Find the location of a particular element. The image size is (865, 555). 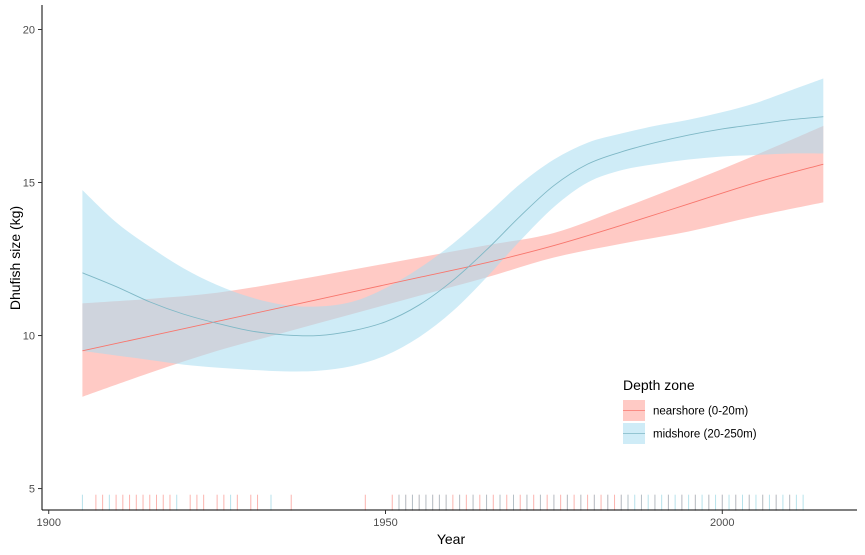

y-tick-label: 15 is located at coordinates (29, 184).